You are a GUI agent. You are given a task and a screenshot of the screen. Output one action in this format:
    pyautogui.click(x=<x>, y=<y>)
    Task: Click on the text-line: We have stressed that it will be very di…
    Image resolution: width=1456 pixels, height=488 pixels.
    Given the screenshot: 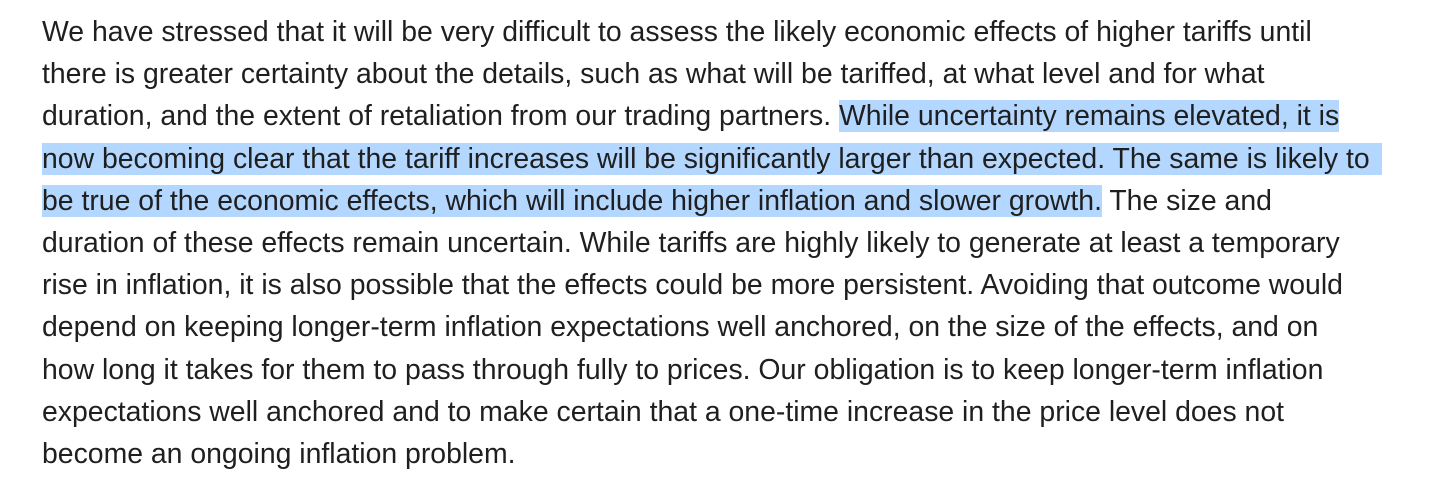 What is the action you would take?
    pyautogui.click(x=677, y=32)
    